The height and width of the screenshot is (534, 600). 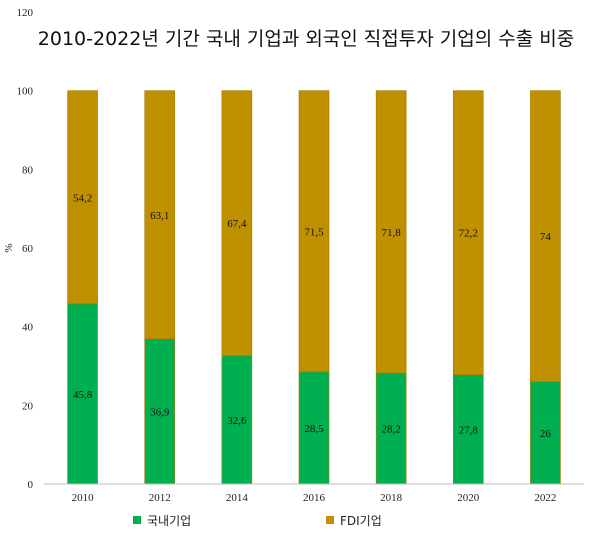 I want to click on bar-fdi-2010, so click(x=82, y=197).